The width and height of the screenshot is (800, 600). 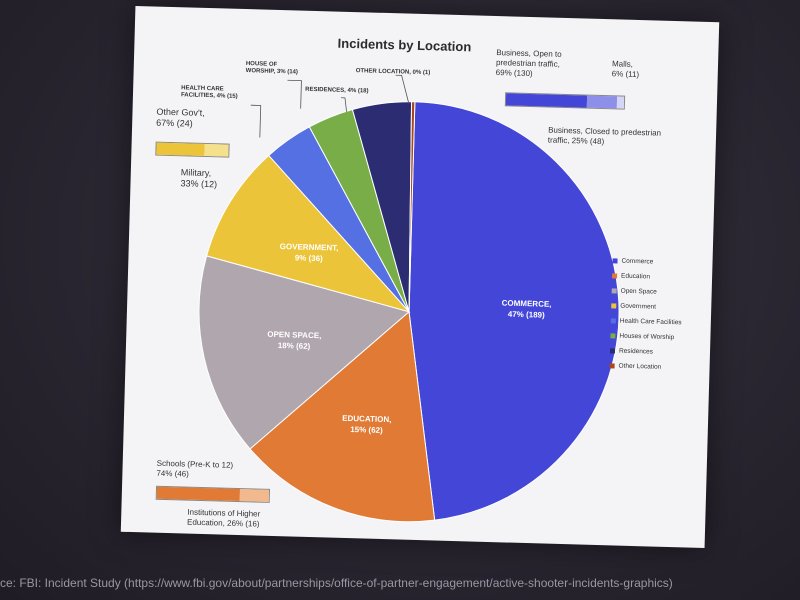 What do you see at coordinates (612, 366) in the screenshot?
I see `legend-swatch-other-location` at bounding box center [612, 366].